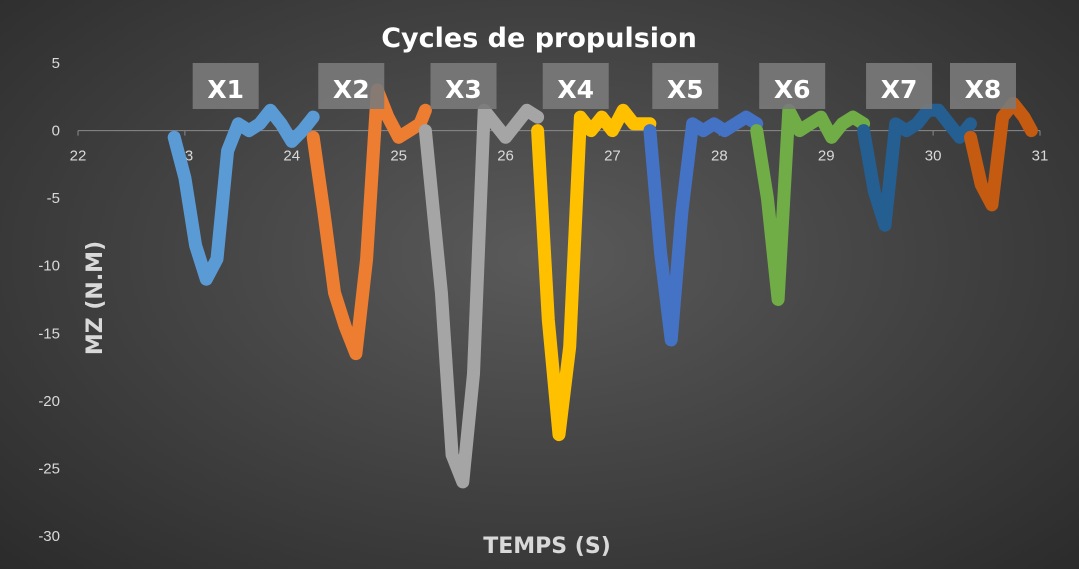 The image size is (1079, 569). What do you see at coordinates (539, 38) in the screenshot?
I see `chart-title: Cycles de propulsion` at bounding box center [539, 38].